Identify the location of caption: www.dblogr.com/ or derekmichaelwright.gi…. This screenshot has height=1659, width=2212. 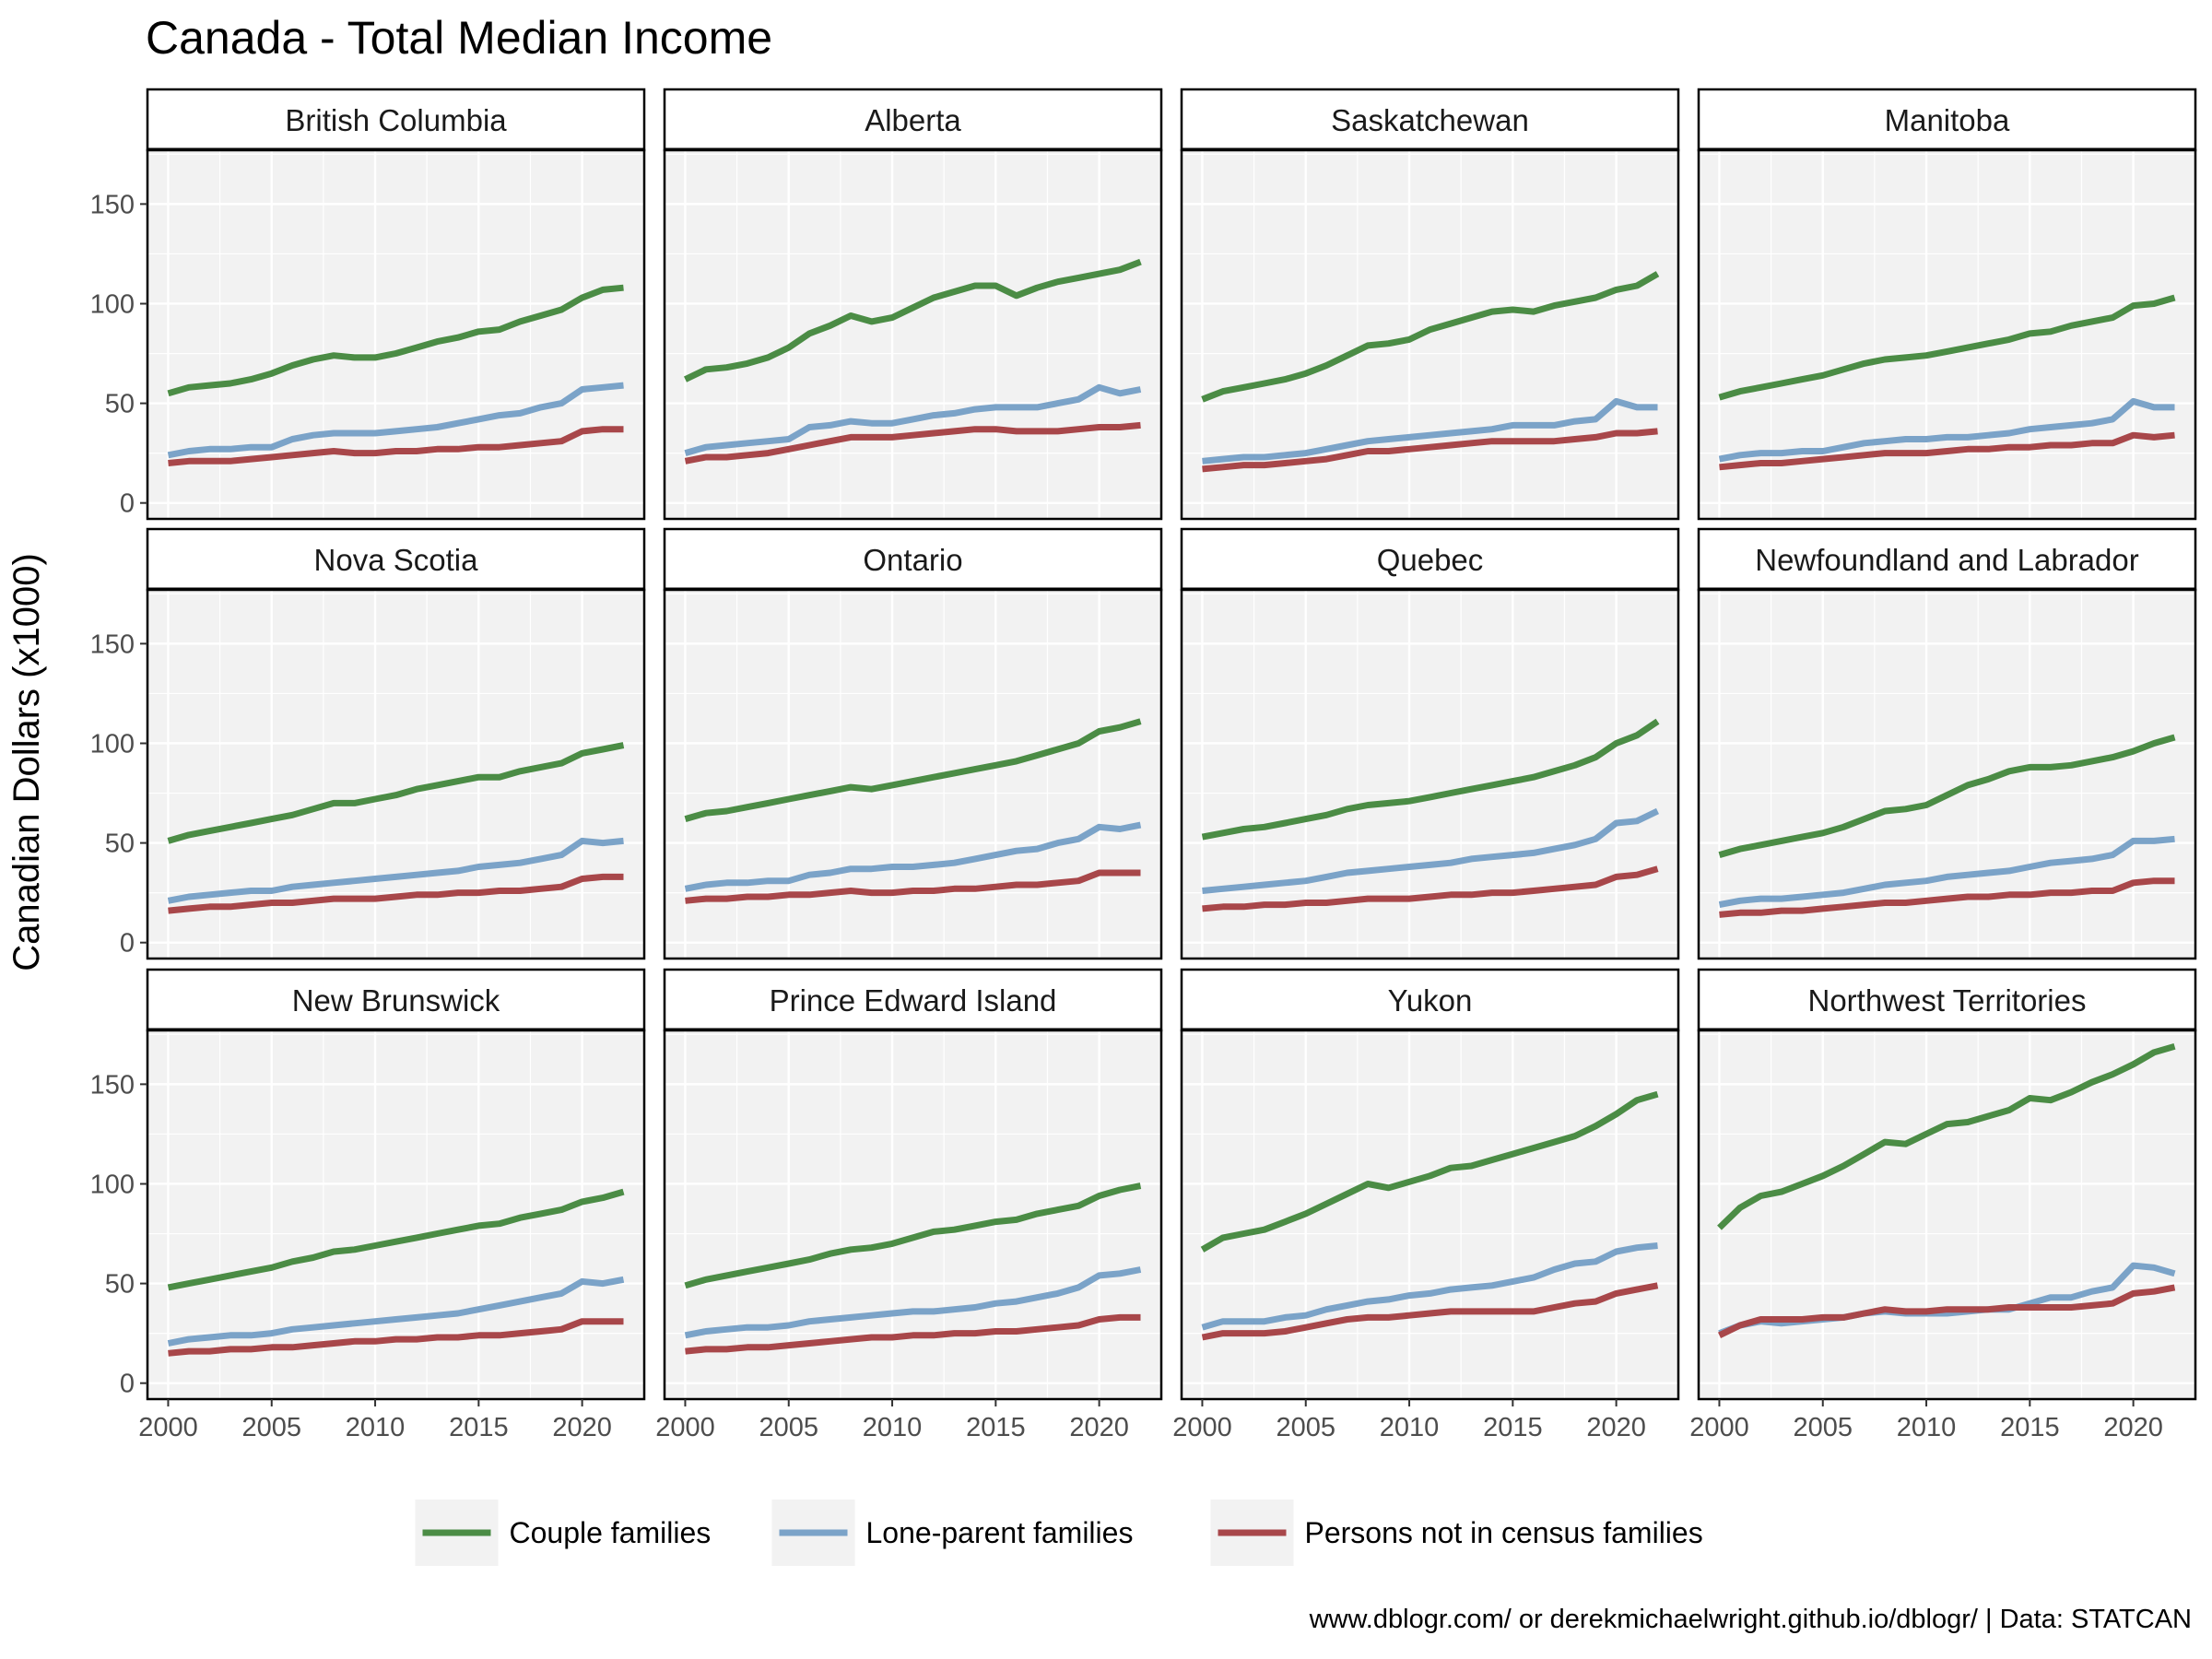
(1750, 1619).